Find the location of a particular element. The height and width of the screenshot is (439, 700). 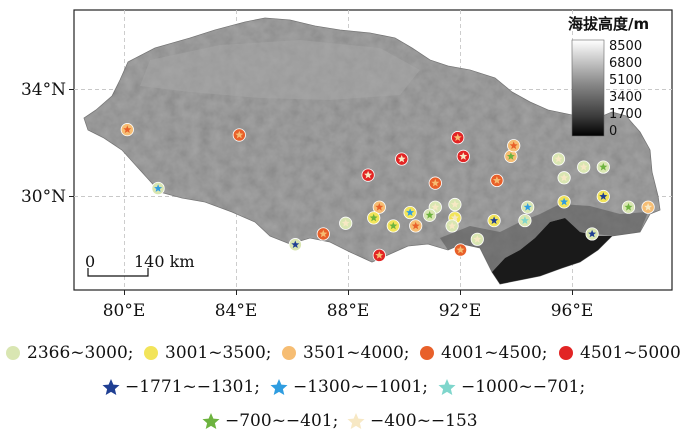

x-tick-label: 88°E is located at coordinates (348, 311).